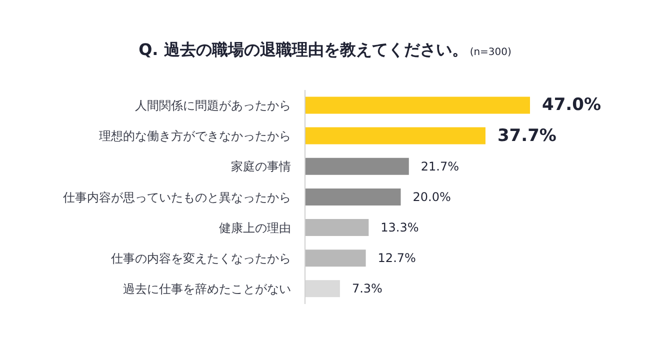 This screenshot has height=341, width=650. I want to click on chart-subtitle: (n=300), so click(491, 52).